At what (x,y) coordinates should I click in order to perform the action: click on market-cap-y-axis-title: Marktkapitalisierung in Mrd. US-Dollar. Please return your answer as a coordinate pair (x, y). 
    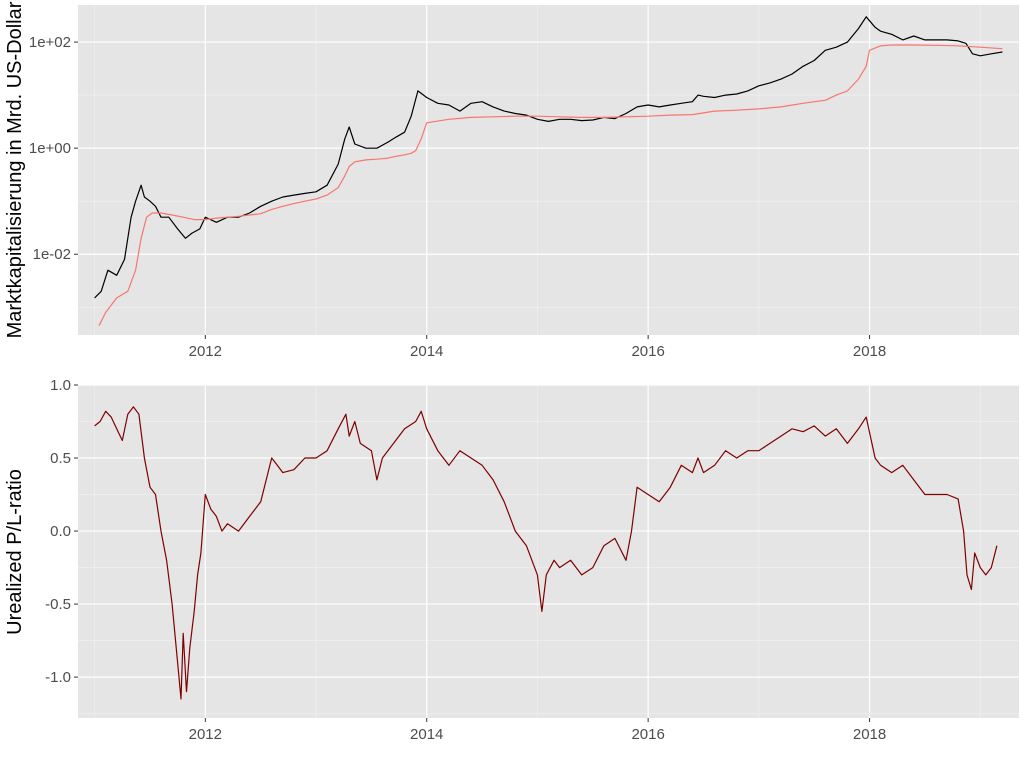
    Looking at the image, I should click on (15, 169).